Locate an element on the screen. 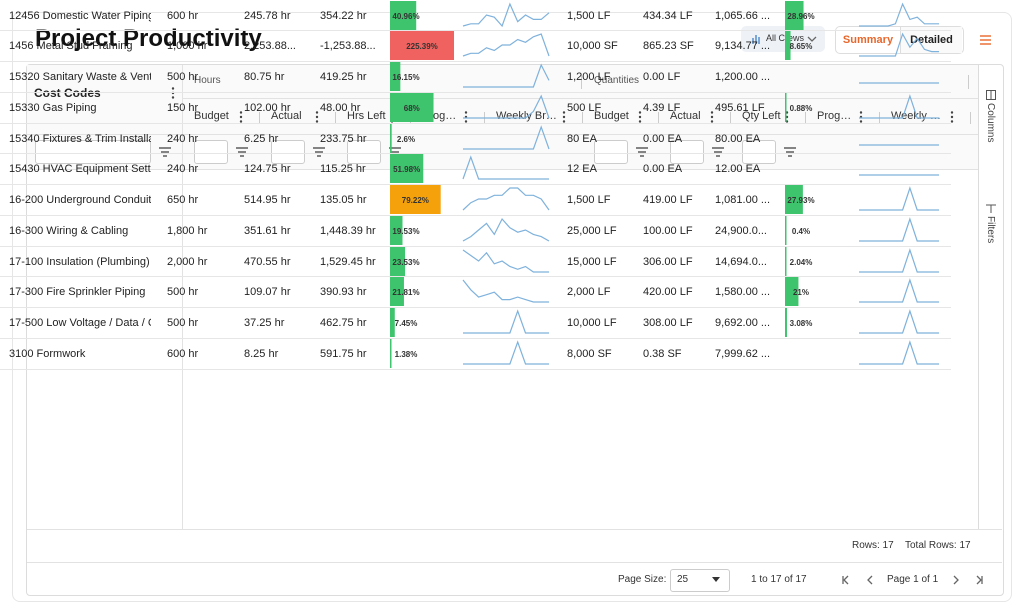  group-divider is located at coordinates (581, 82).